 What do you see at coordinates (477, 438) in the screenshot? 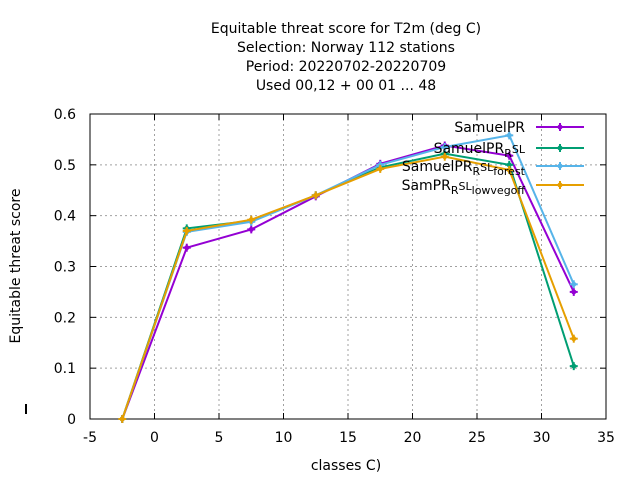
I see `x-tick-label: 25` at bounding box center [477, 438].